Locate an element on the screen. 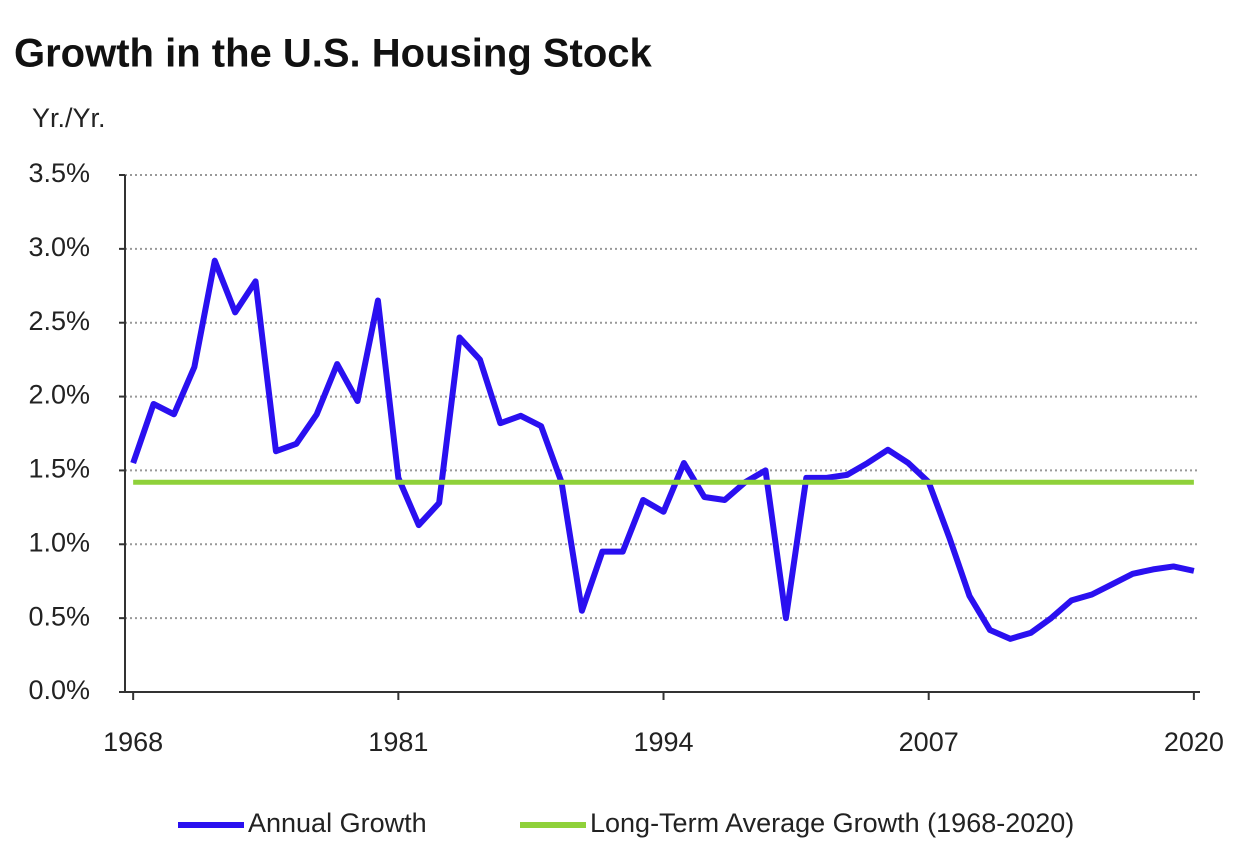 This screenshot has height=860, width=1236. x-tick-label: 2007 is located at coordinates (929, 742).